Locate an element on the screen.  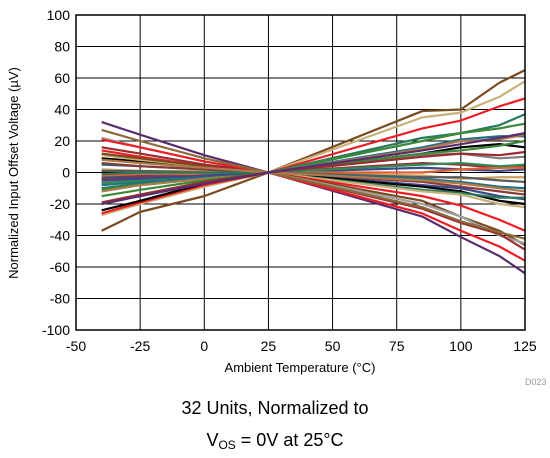
caption-v: V is located at coordinates (212, 440).